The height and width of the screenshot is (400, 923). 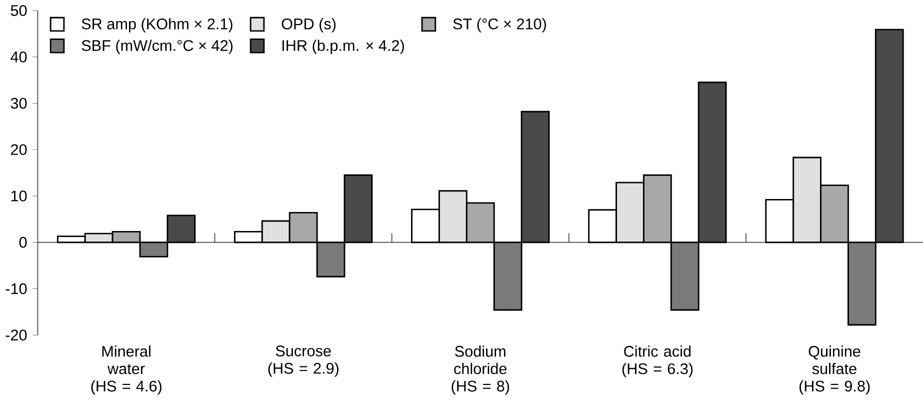 What do you see at coordinates (16, 335) in the screenshot?
I see `y-tick-label: -20` at bounding box center [16, 335].